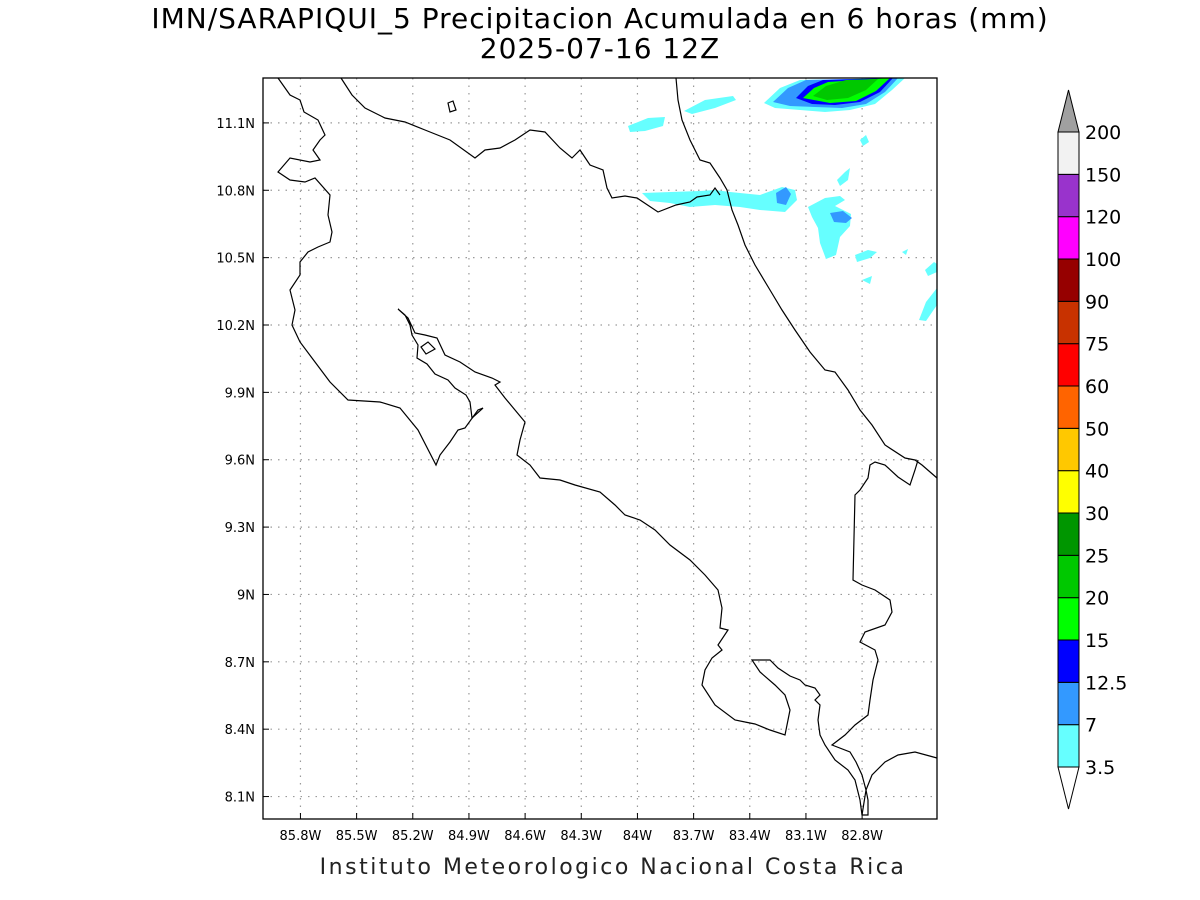 The image size is (1200, 900). I want to click on san-juan-river-border, so click(530, 145).